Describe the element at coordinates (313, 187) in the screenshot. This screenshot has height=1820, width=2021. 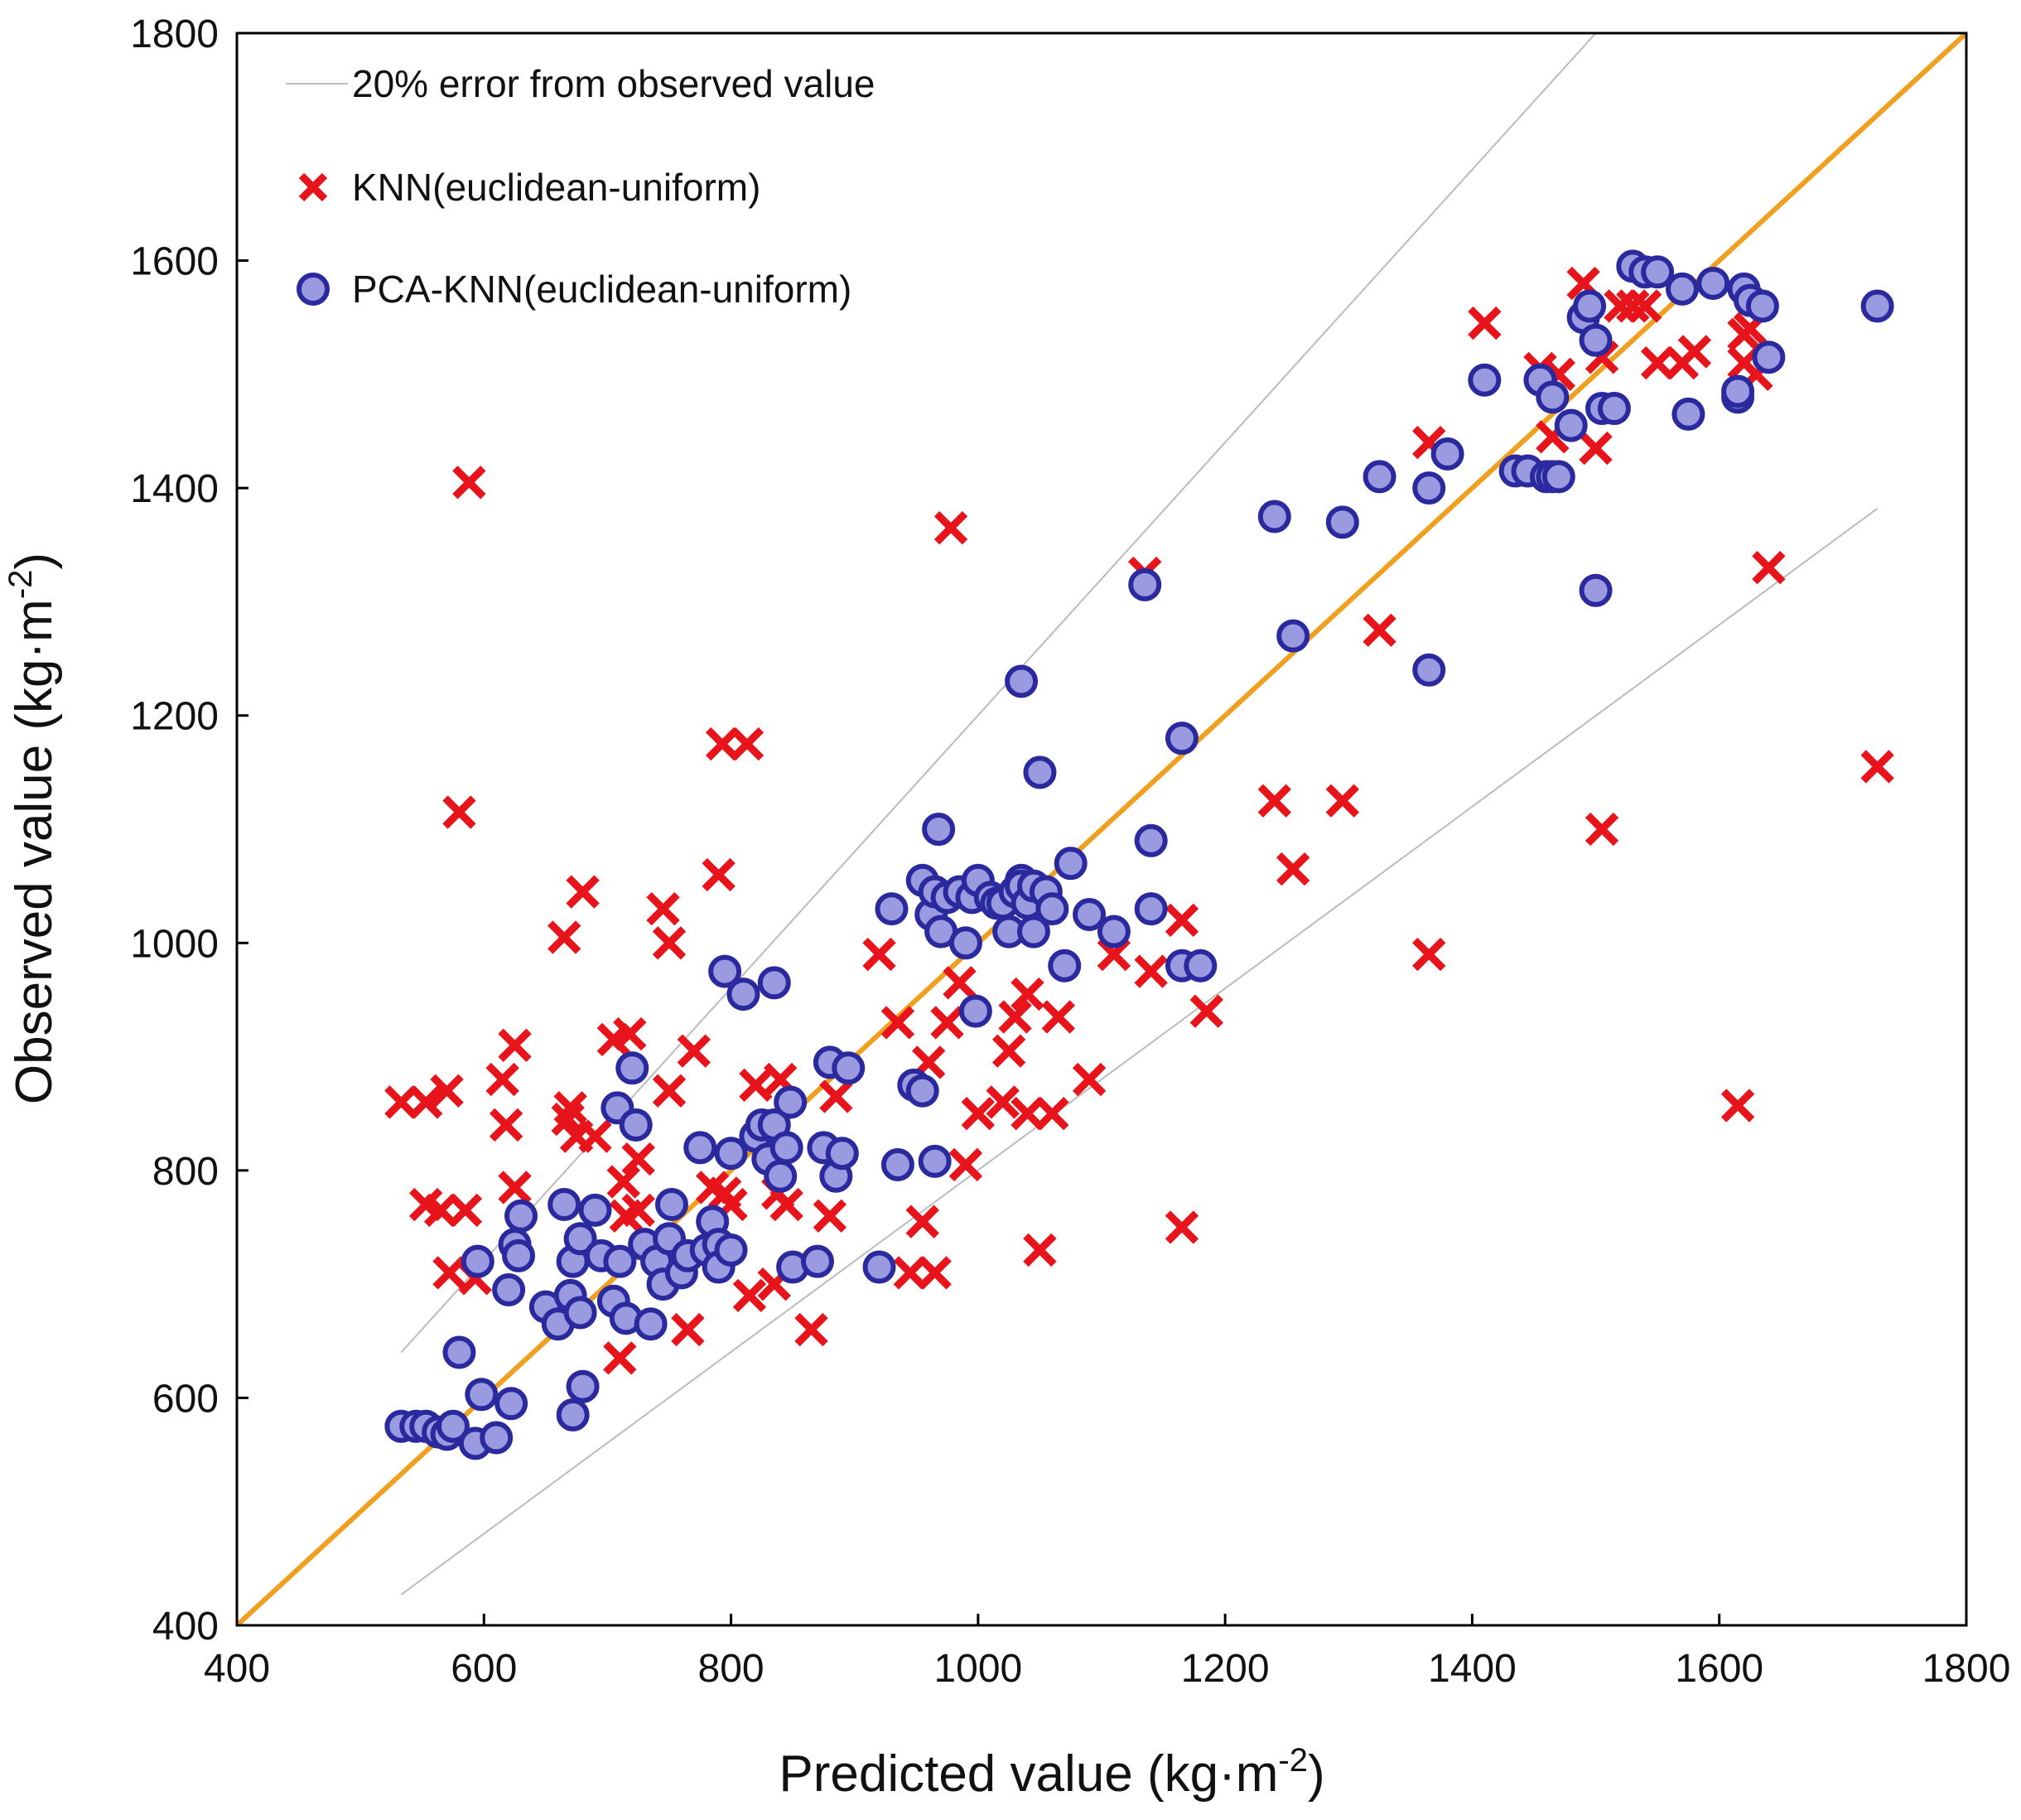
I see `legend-knn-marker` at that location.